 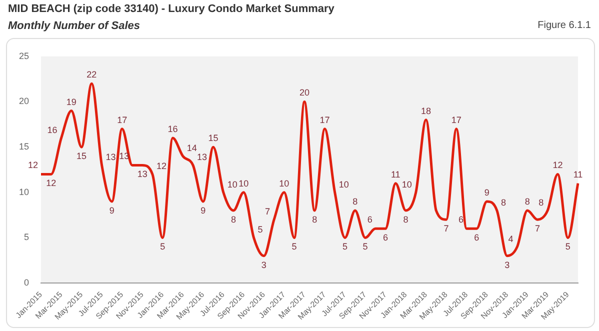 I want to click on y-tick-label: 5, so click(x=27, y=237).